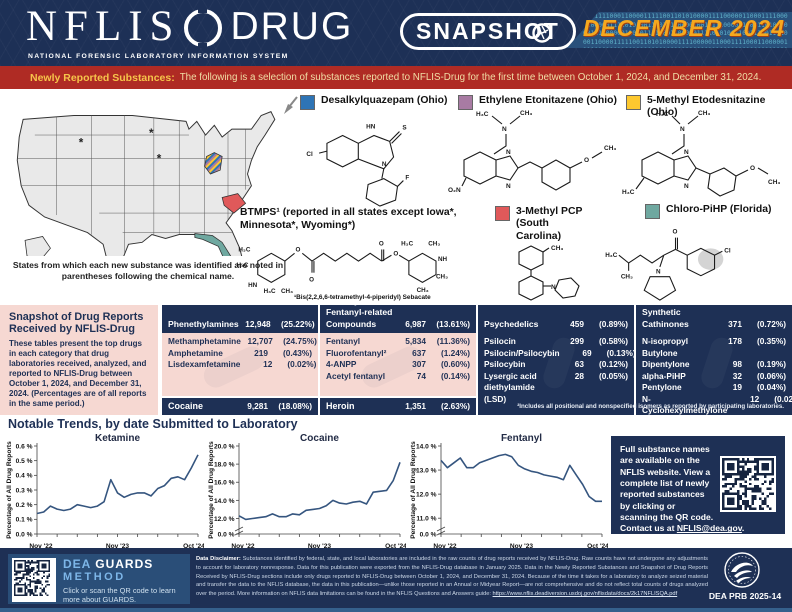 The image size is (792, 612). I want to click on dea-seal-icon, so click(742, 570).